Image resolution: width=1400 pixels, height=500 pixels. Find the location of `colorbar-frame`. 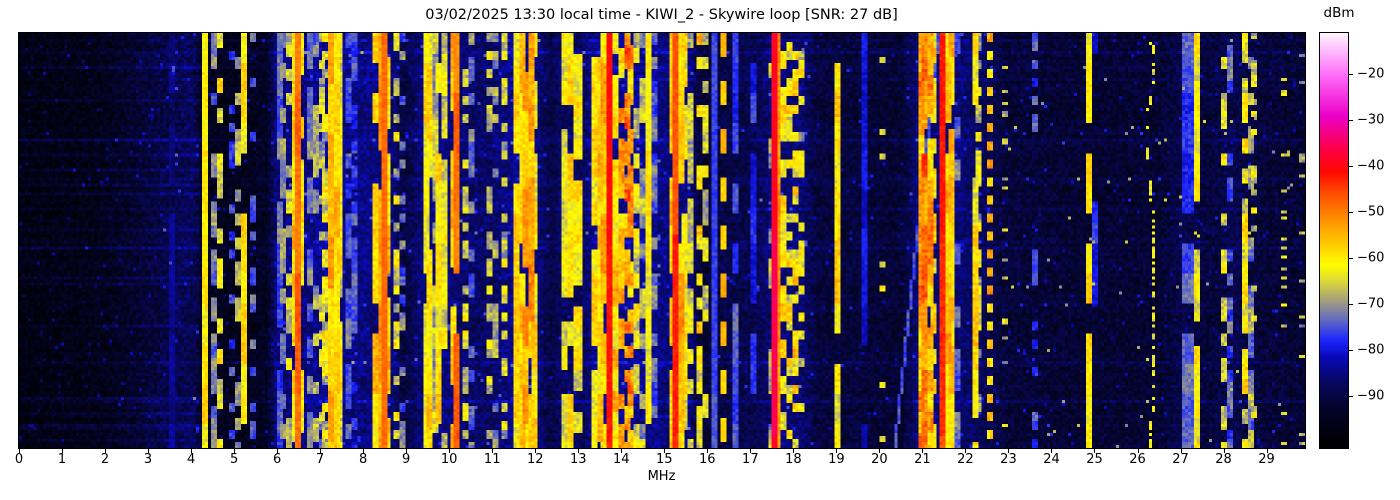

colorbar-frame is located at coordinates (1334, 240).